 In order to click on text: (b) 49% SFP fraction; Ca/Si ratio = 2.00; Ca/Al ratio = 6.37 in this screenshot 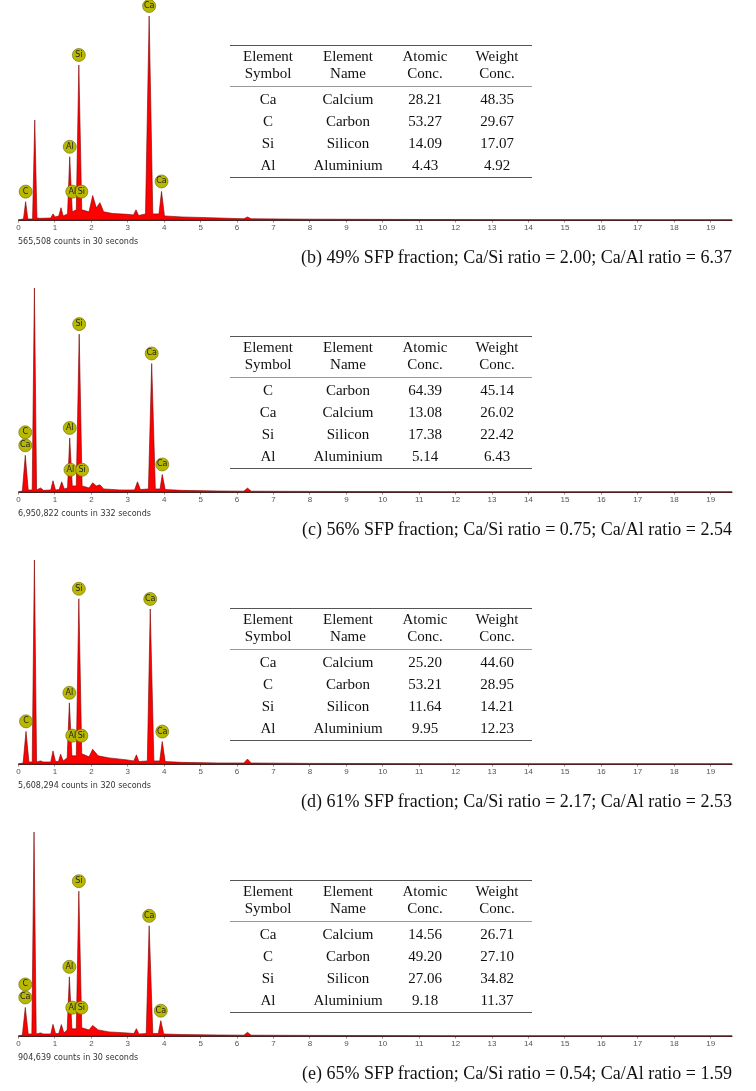, I will do `click(516, 257)`.